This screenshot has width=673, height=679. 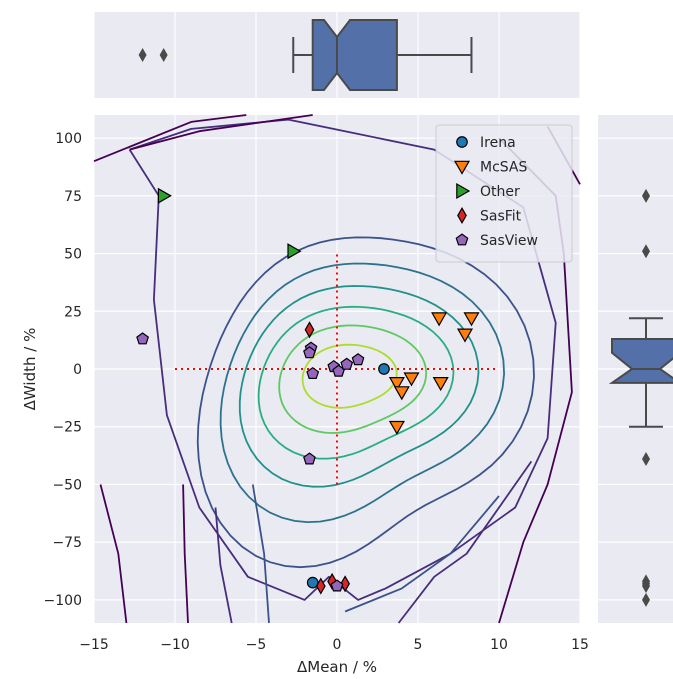 I want to click on legend-marker-irena, so click(x=462, y=142).